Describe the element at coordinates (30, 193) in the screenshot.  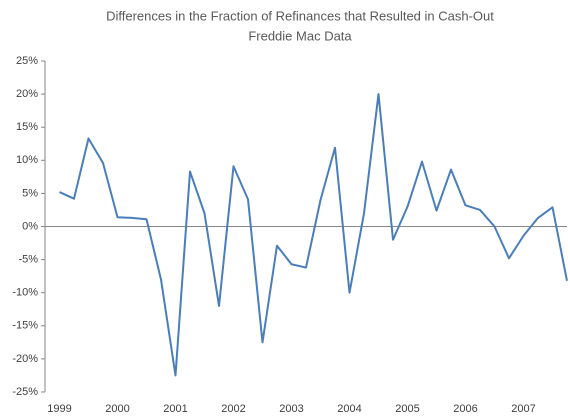
I see `y-tick-label: 5%` at that location.